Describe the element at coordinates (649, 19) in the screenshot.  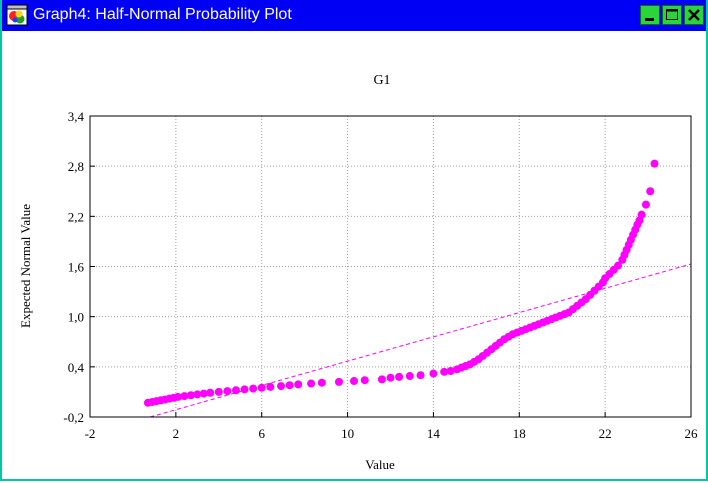
I see `minimize-icon` at that location.